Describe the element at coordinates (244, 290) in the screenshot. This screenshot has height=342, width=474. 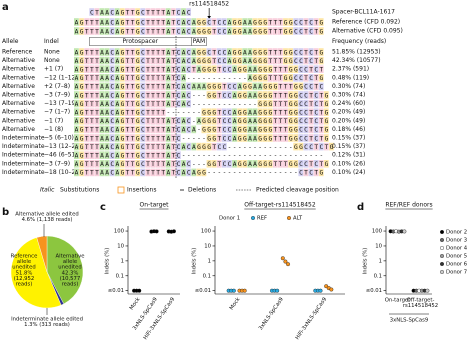
I see `data-point` at that location.